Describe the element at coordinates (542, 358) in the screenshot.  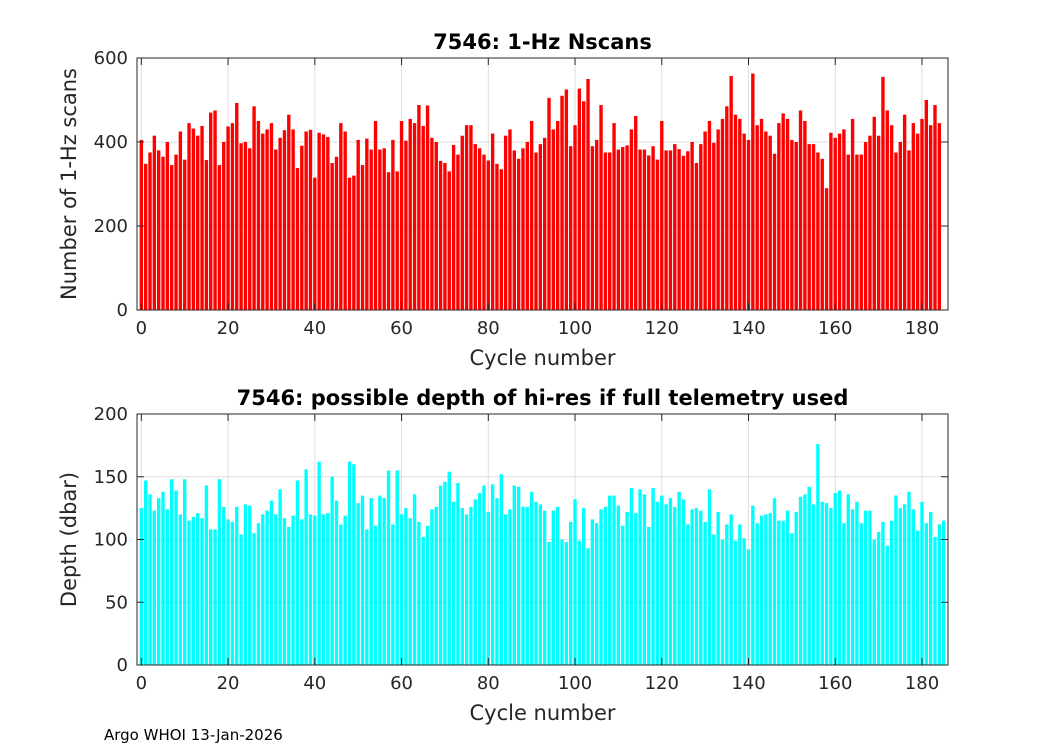
I see `top-chart-xlabel: Cycle number` at that location.